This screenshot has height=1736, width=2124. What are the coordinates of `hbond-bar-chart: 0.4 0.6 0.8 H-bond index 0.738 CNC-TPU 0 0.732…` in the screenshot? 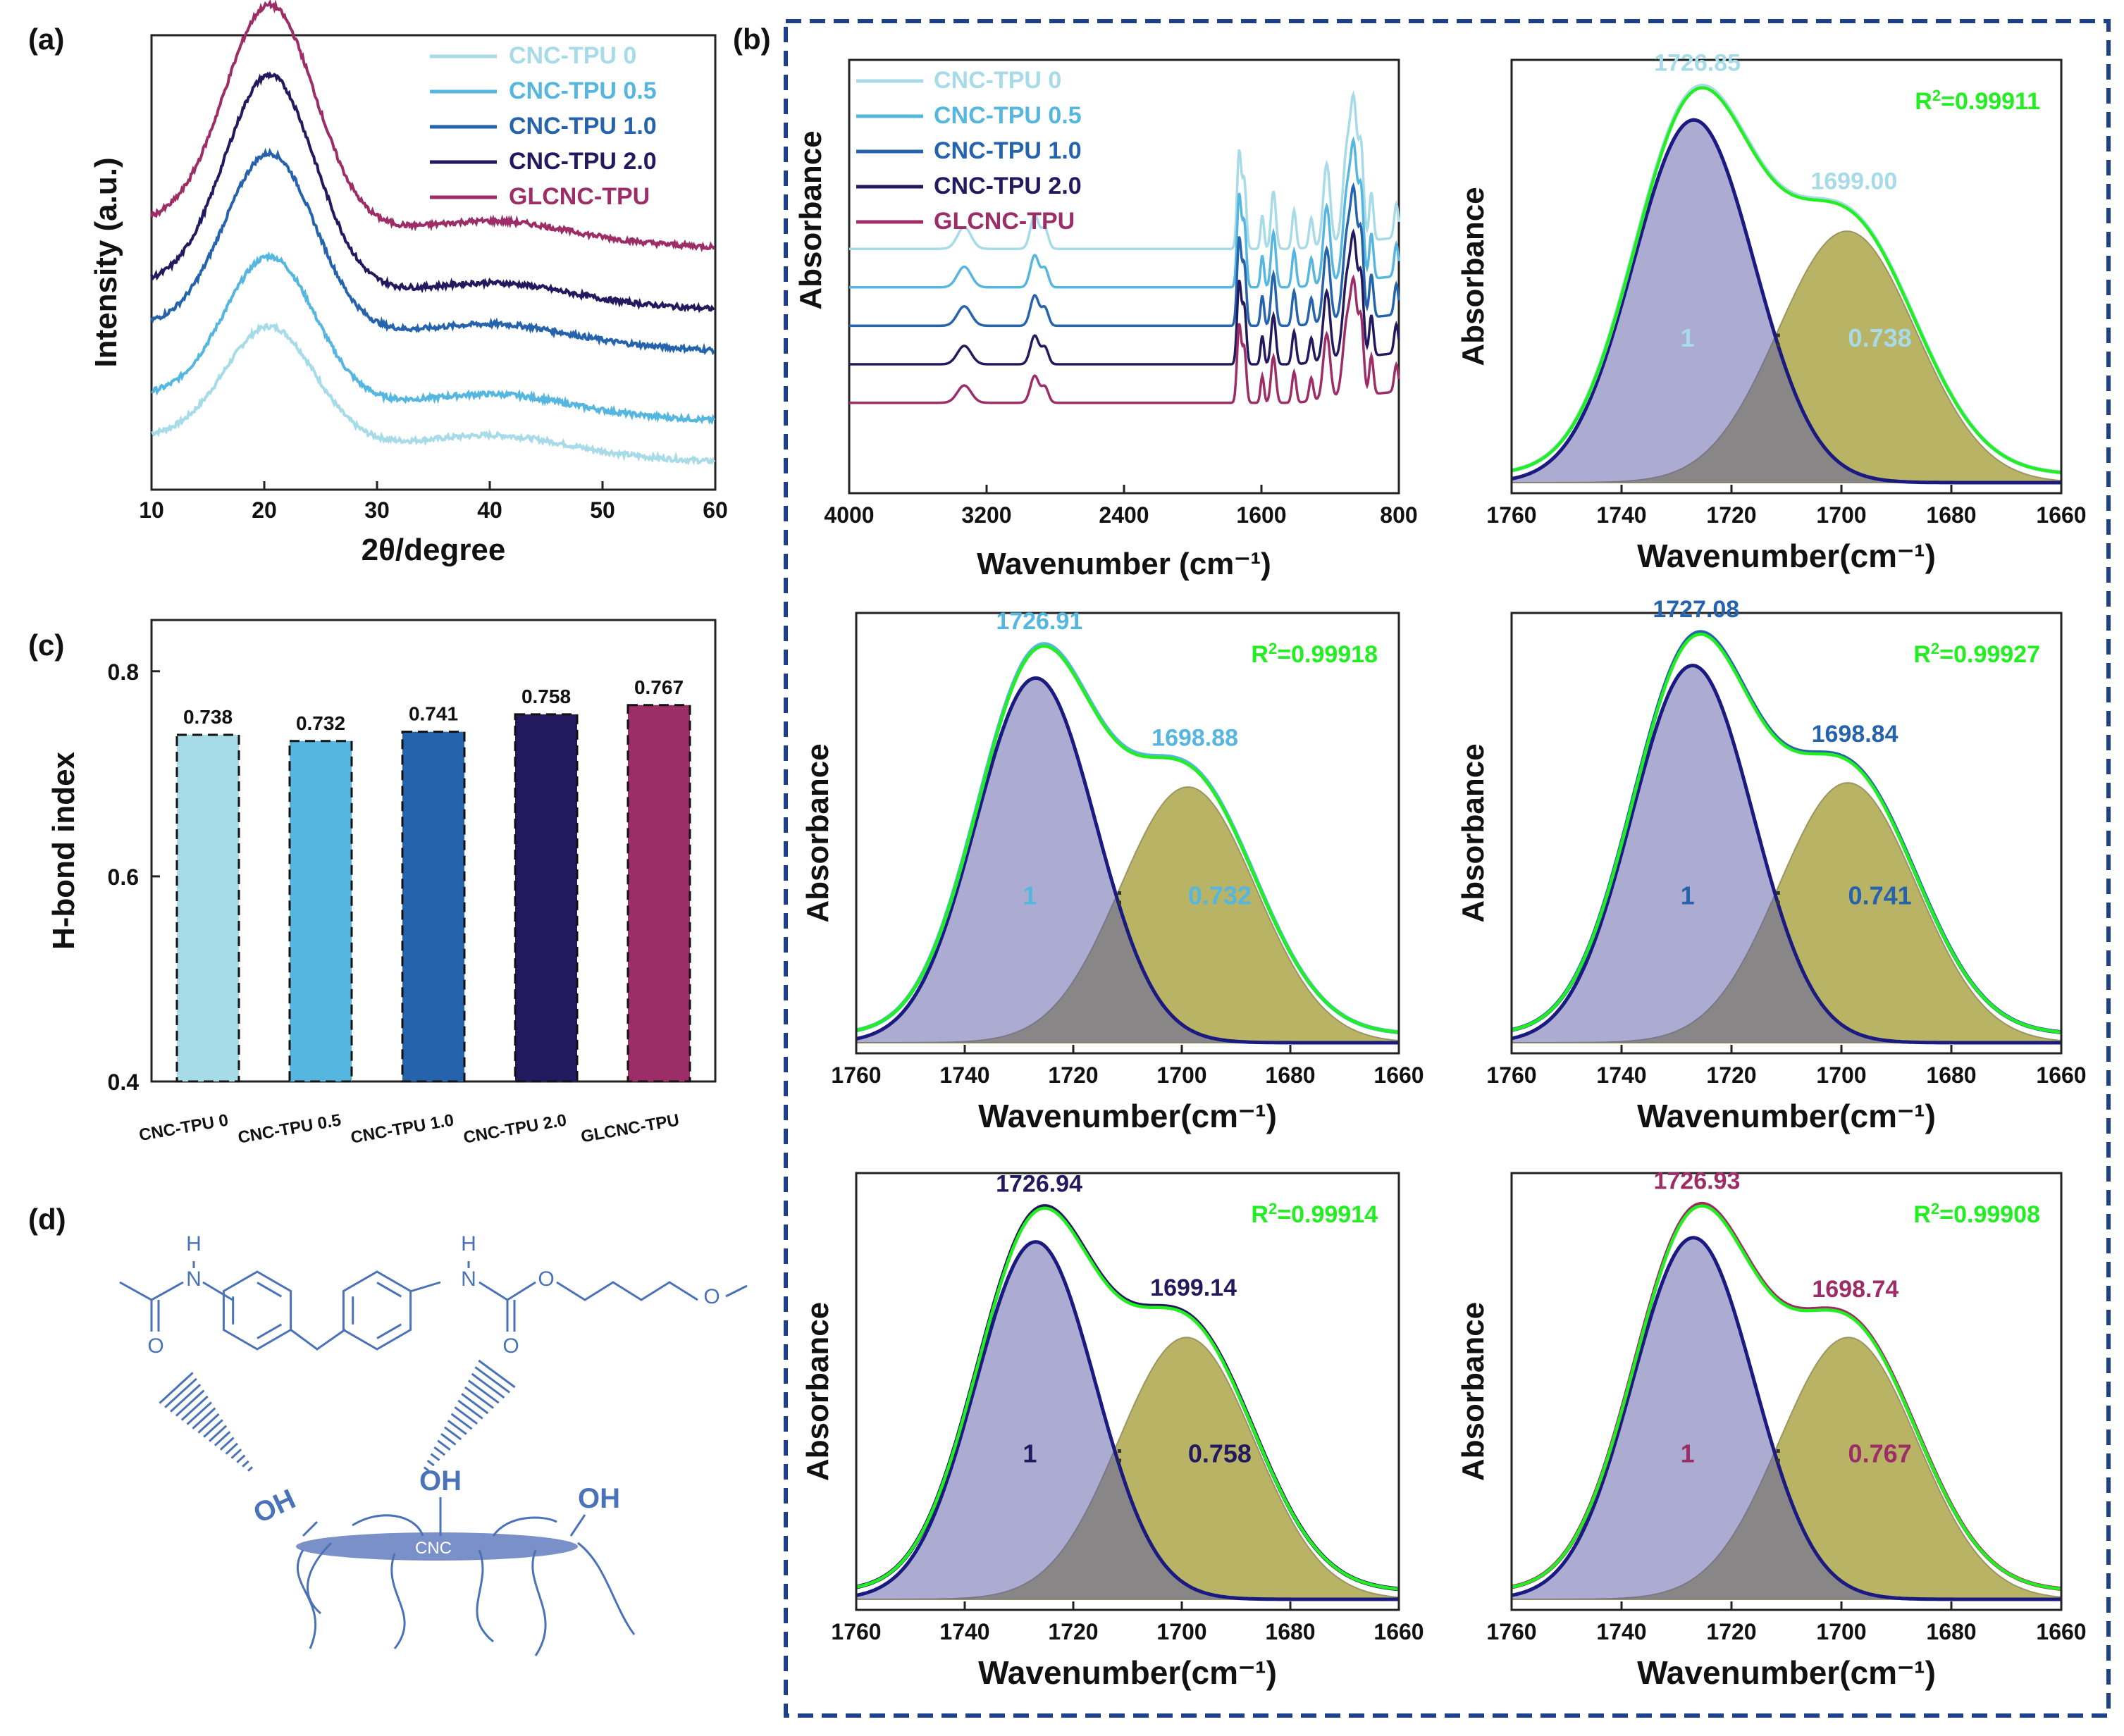 It's located at (382, 883).